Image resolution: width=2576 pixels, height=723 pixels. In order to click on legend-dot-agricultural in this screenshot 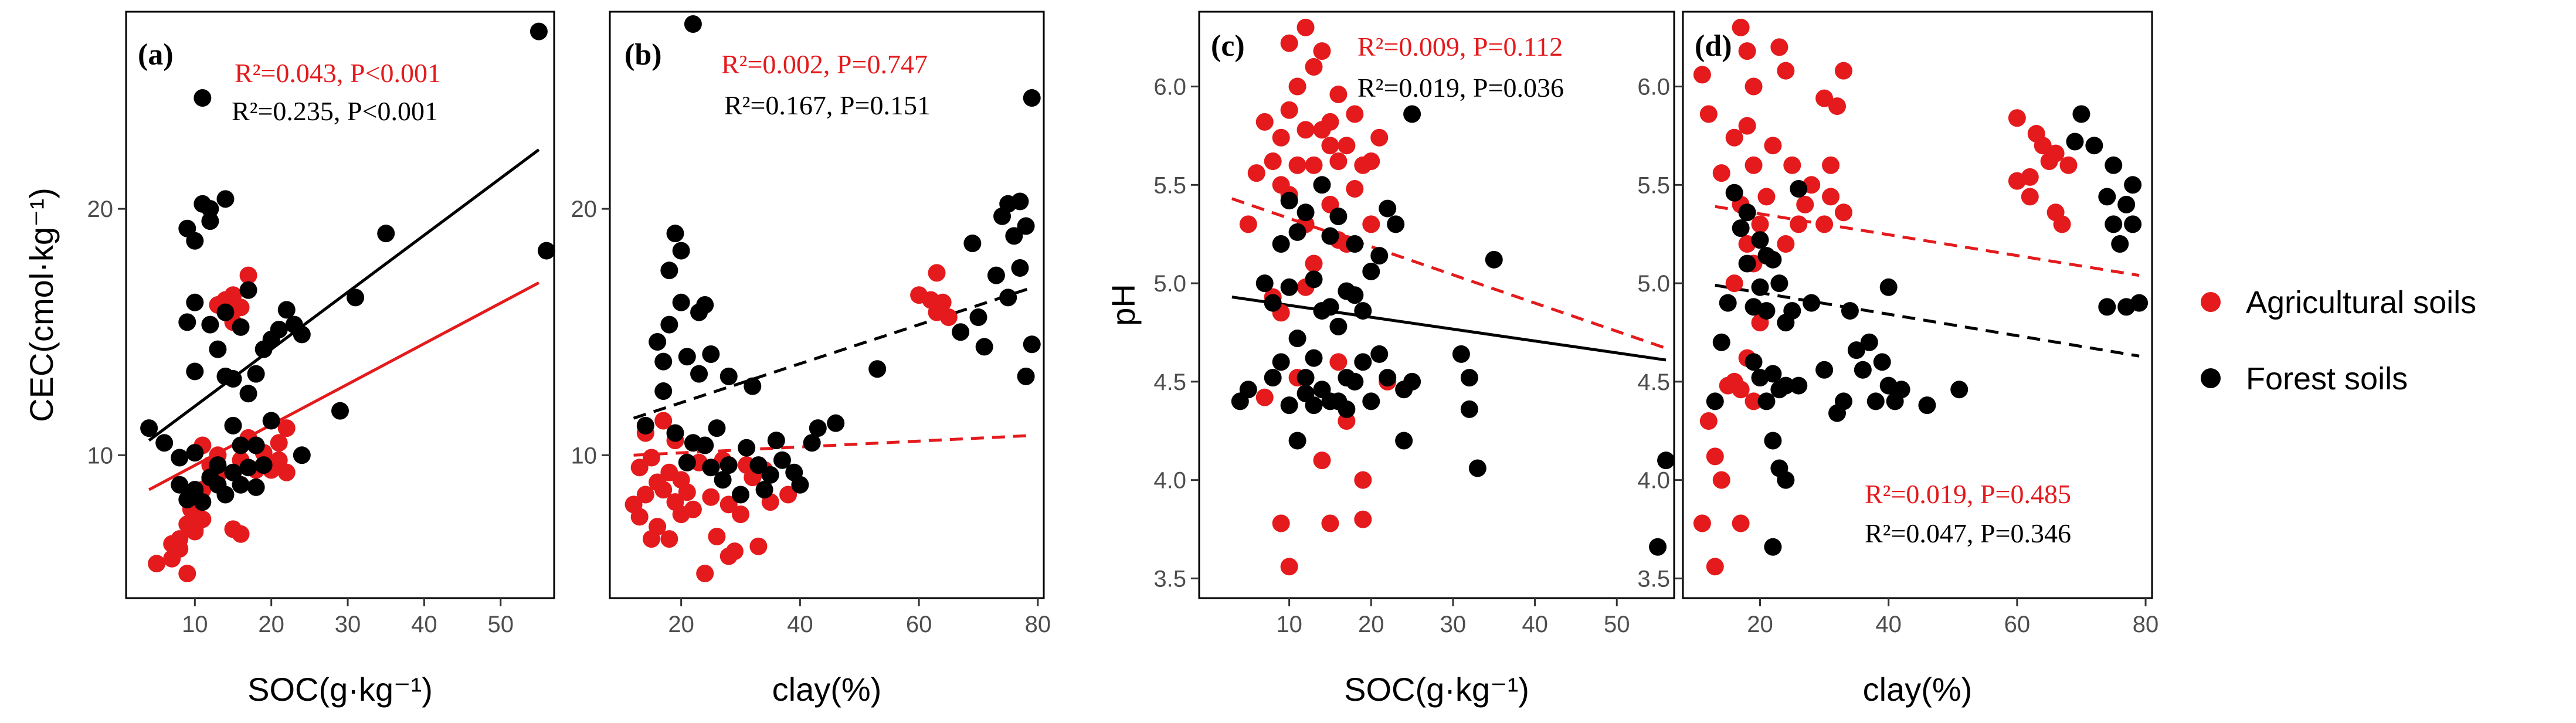, I will do `click(2211, 302)`.